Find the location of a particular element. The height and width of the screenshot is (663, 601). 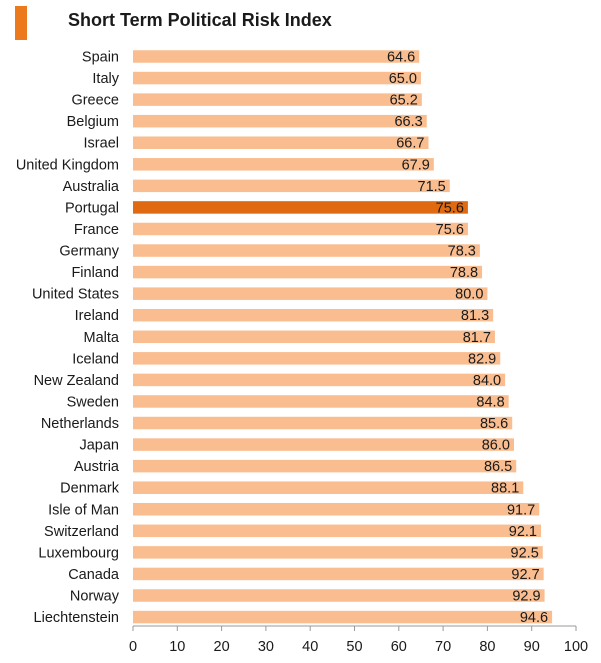

category-label: Netherlands is located at coordinates (80, 424).